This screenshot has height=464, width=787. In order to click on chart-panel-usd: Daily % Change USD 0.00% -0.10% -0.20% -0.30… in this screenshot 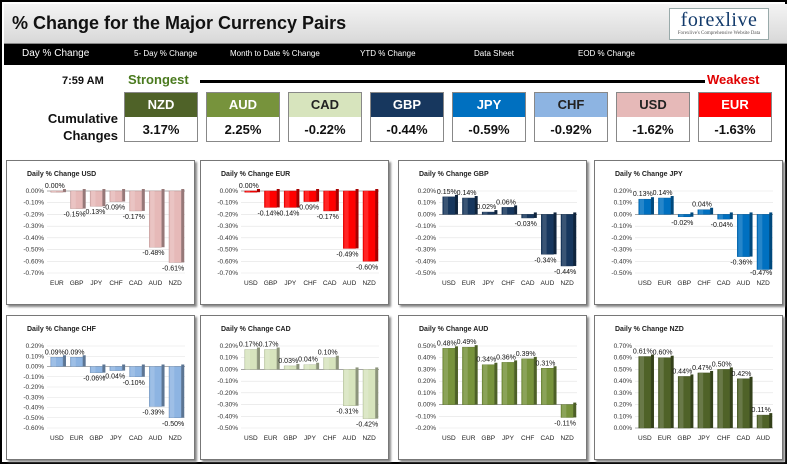, I will do `click(100, 232)`.